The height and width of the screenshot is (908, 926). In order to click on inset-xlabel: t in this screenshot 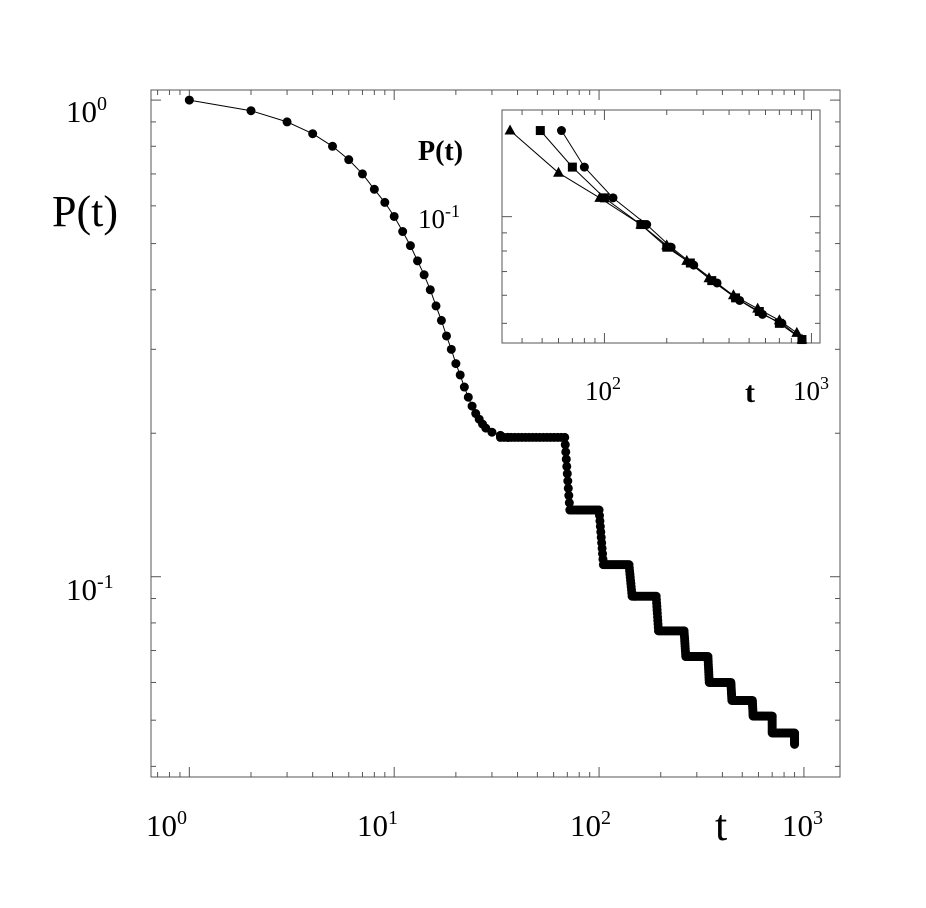, I will do `click(750, 392)`.